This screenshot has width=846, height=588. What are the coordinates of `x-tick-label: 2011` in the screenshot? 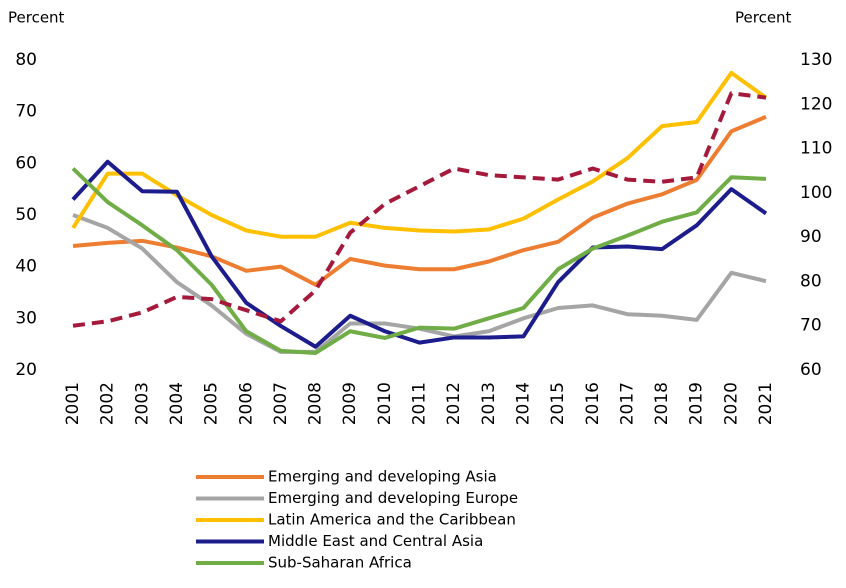 It's located at (420, 403).